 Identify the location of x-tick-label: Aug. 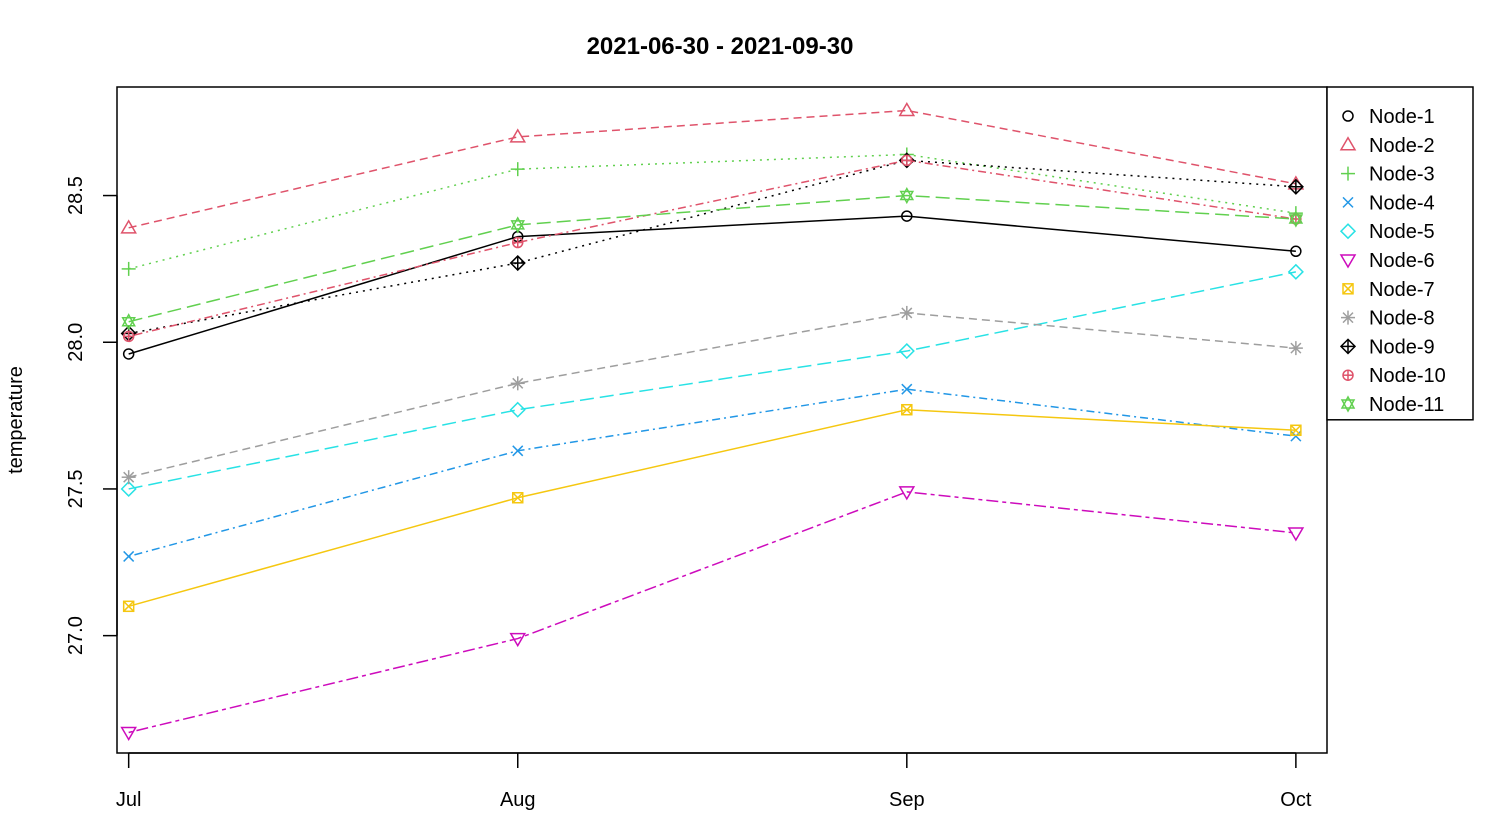
(518, 800).